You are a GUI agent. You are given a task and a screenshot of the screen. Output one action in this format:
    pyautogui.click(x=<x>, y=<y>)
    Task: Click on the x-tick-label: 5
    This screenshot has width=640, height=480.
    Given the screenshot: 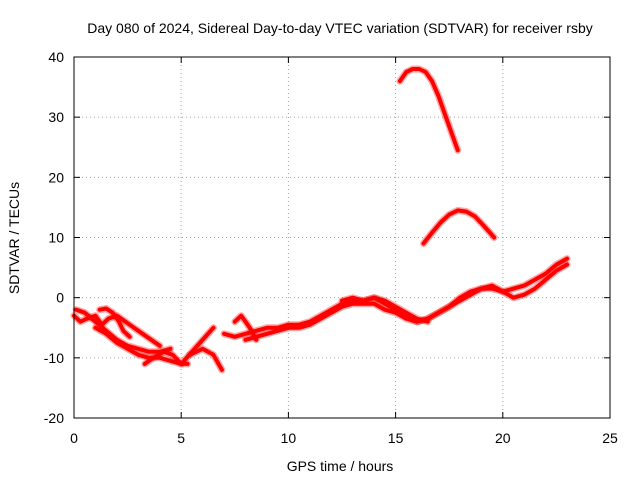 What is the action you would take?
    pyautogui.click(x=181, y=438)
    